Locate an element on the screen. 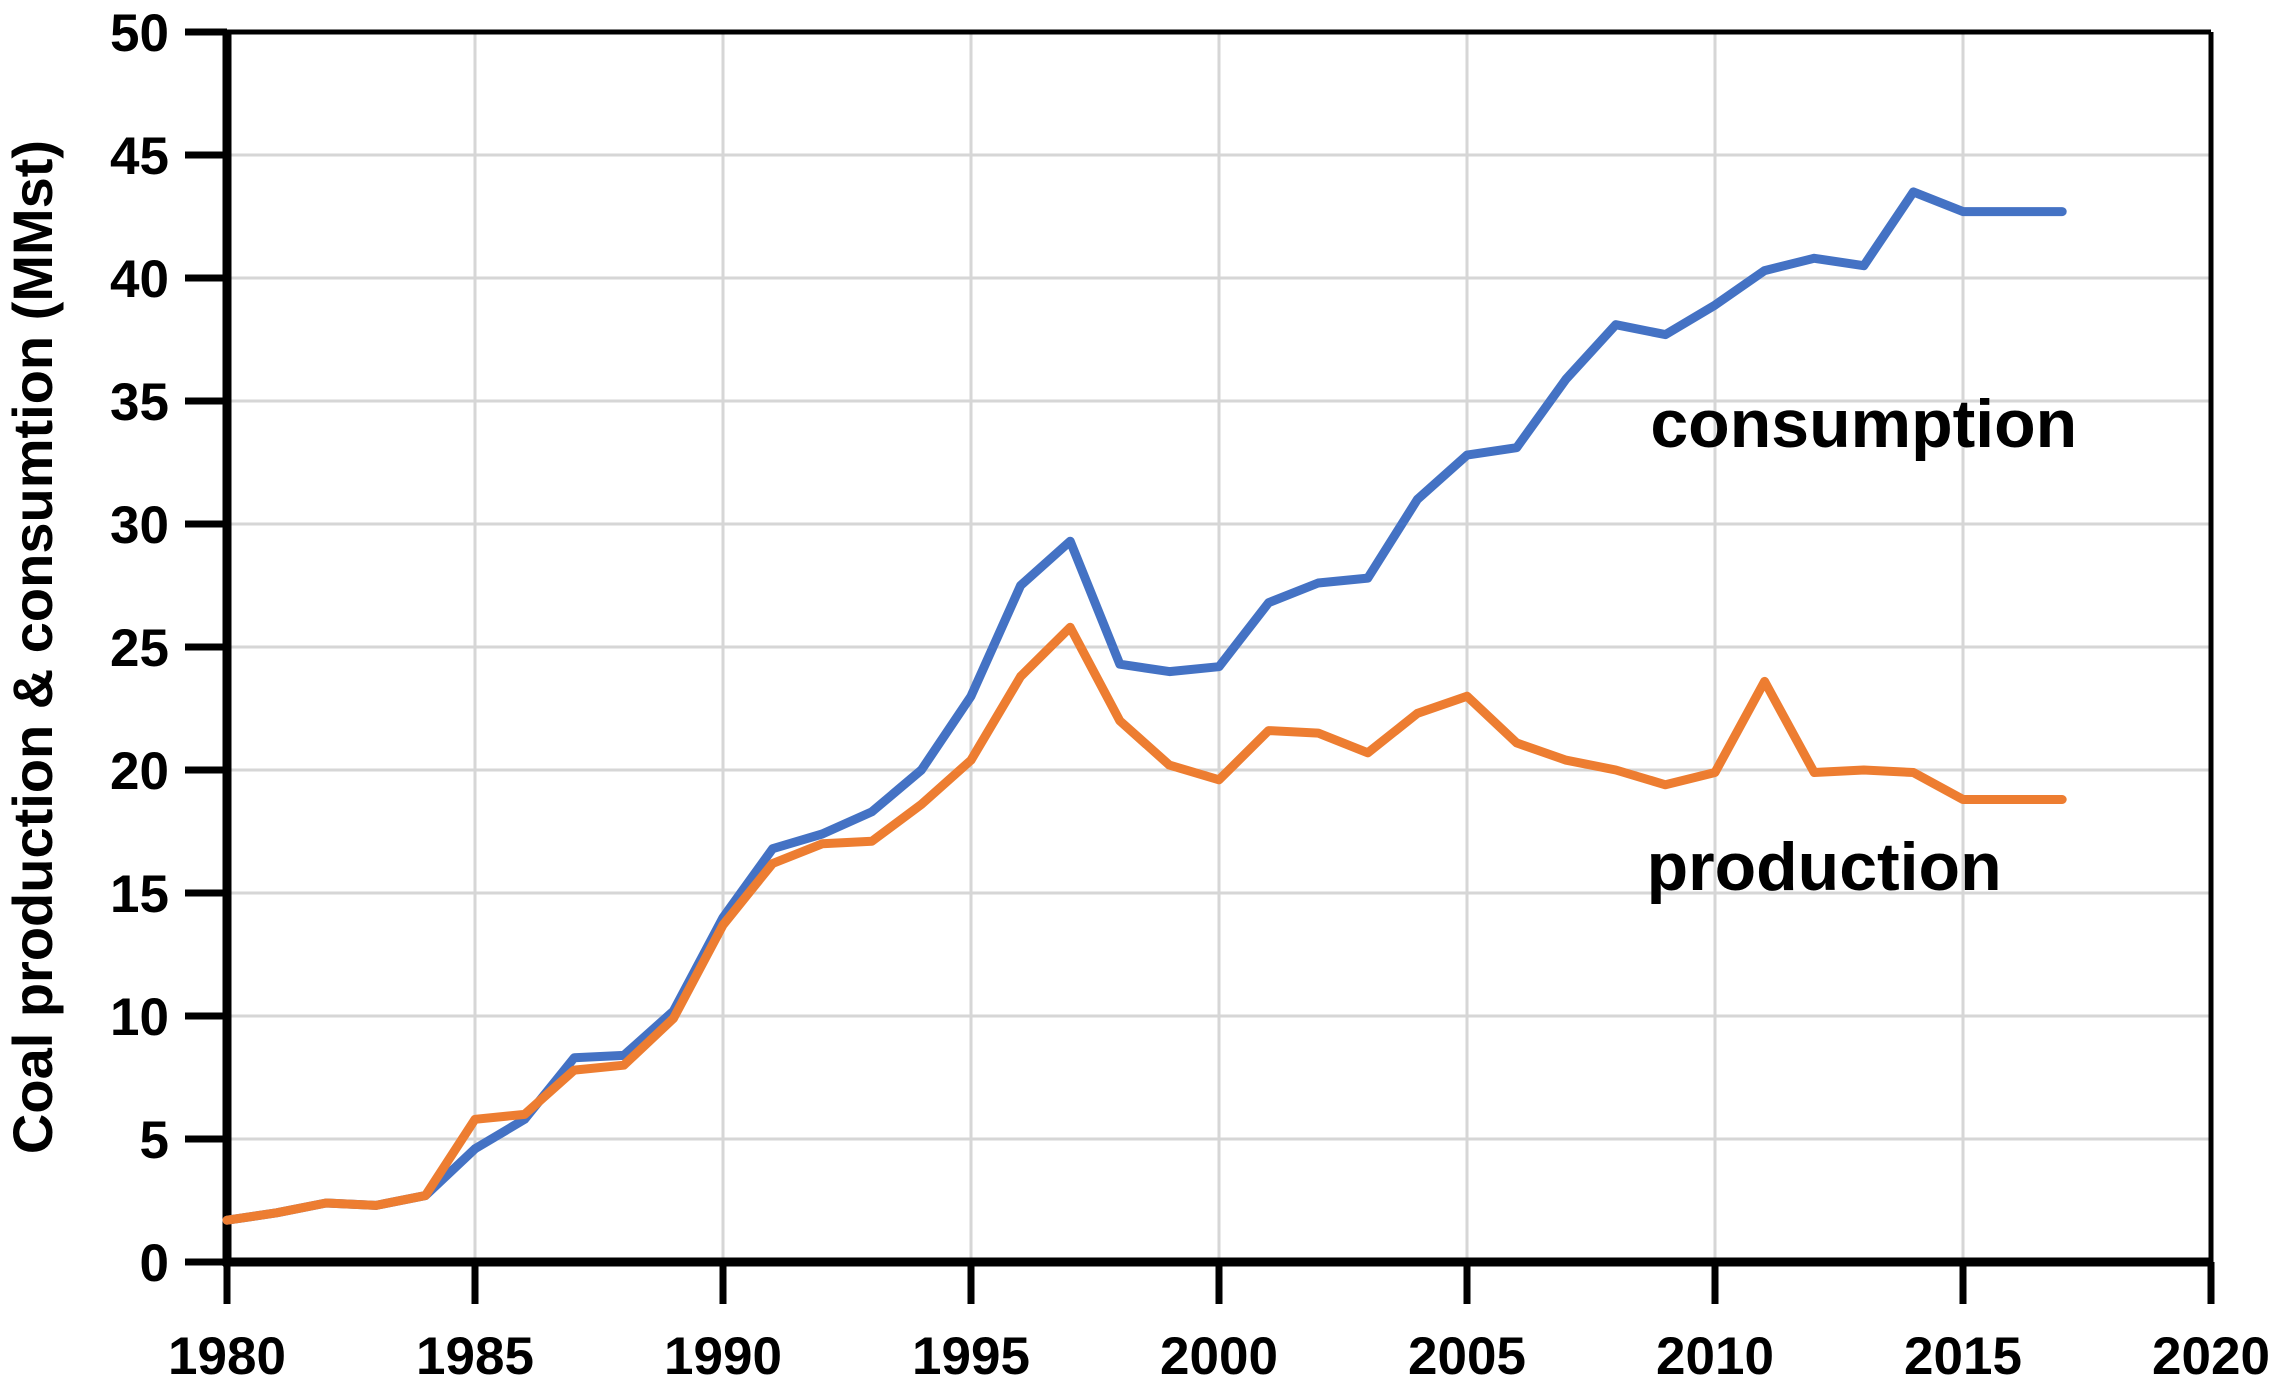  x-tick-label: 2010 is located at coordinates (1715, 1356).